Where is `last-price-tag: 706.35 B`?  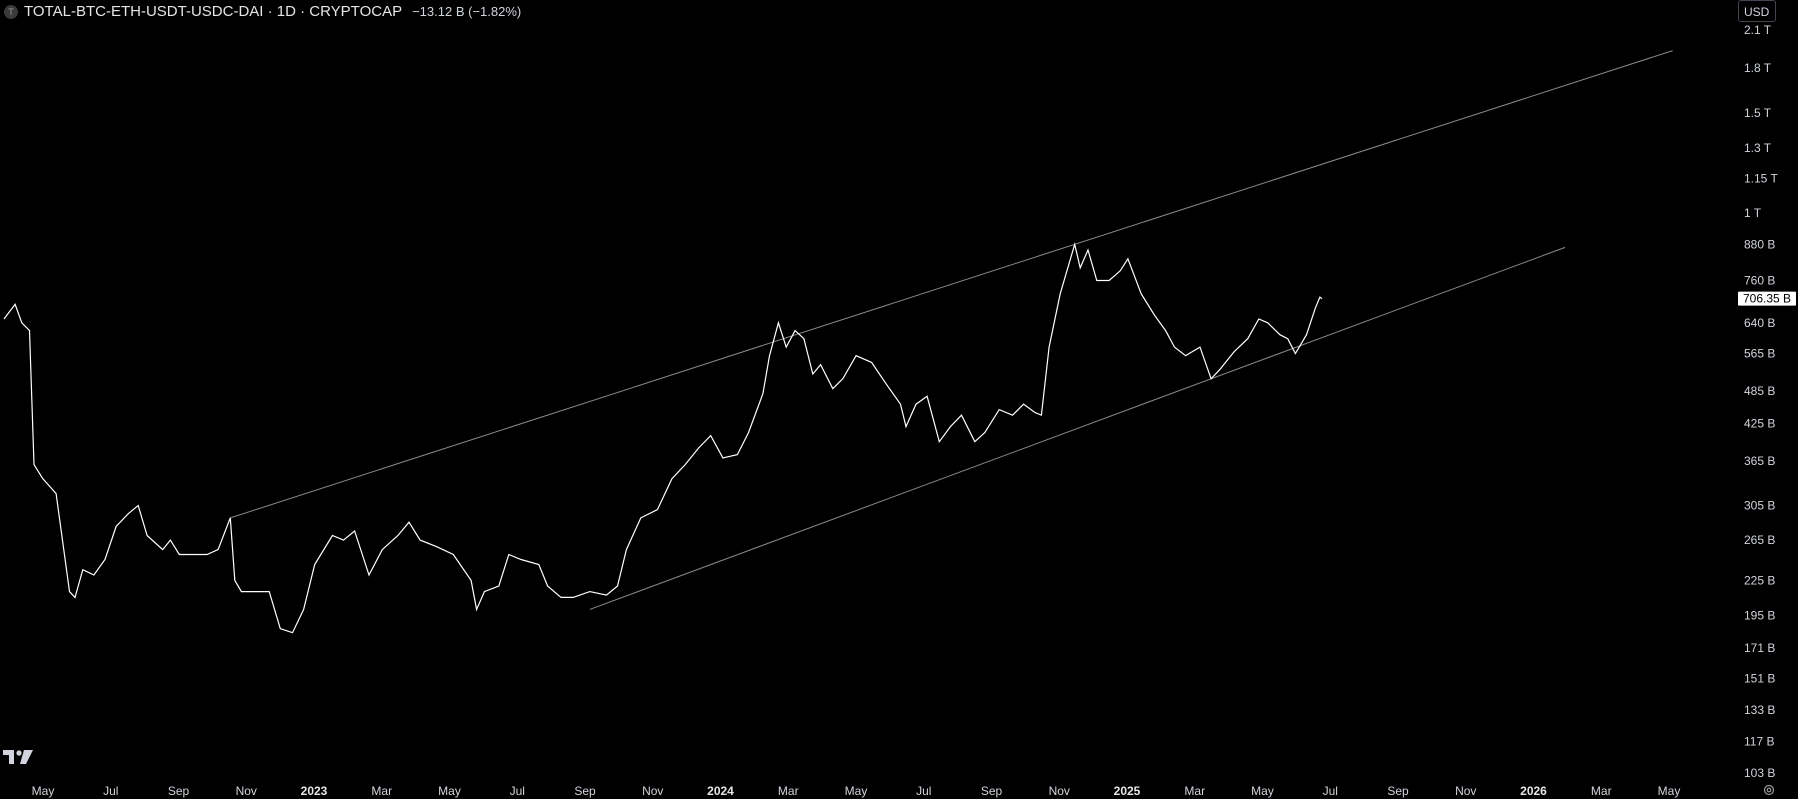 last-price-tag: 706.35 B is located at coordinates (1767, 298).